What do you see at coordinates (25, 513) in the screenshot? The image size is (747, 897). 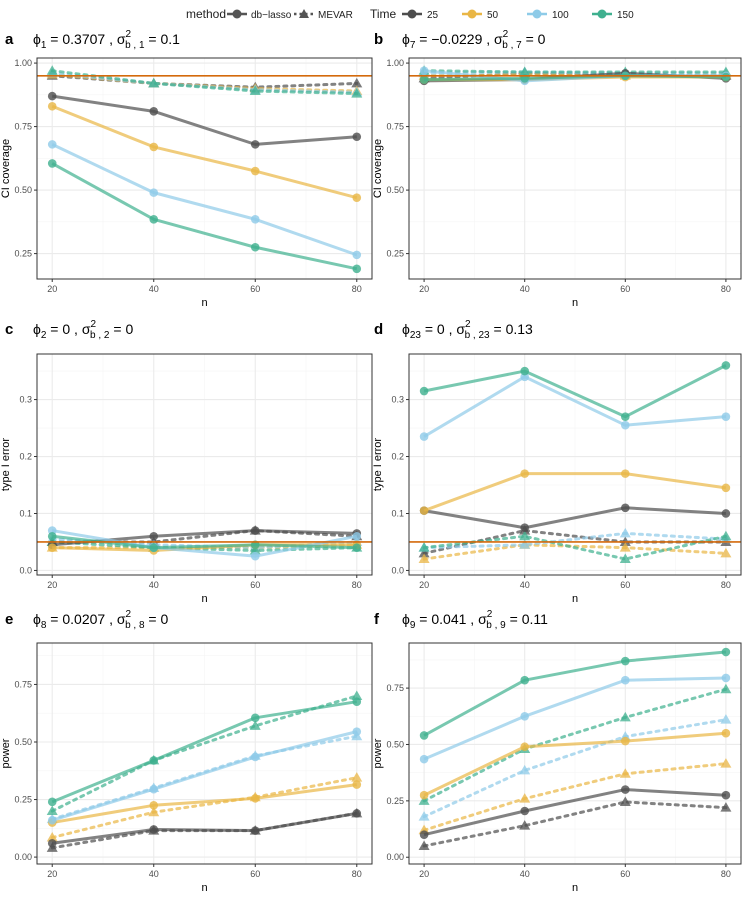 I see `y-tick-label: 0.1` at bounding box center [25, 513].